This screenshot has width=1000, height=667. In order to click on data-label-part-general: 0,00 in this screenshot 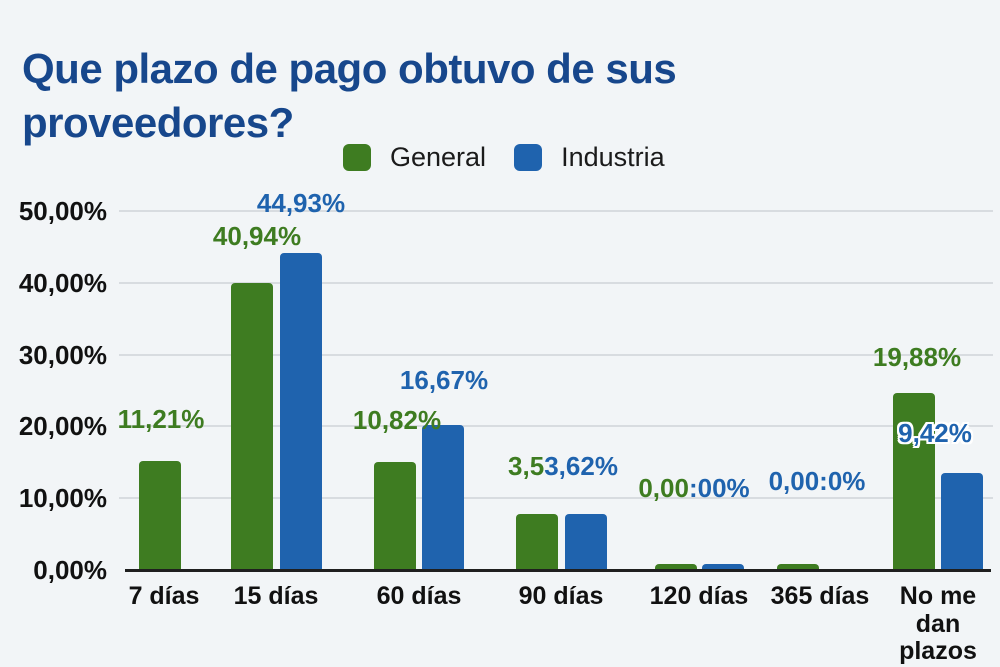, I will do `click(663, 488)`.